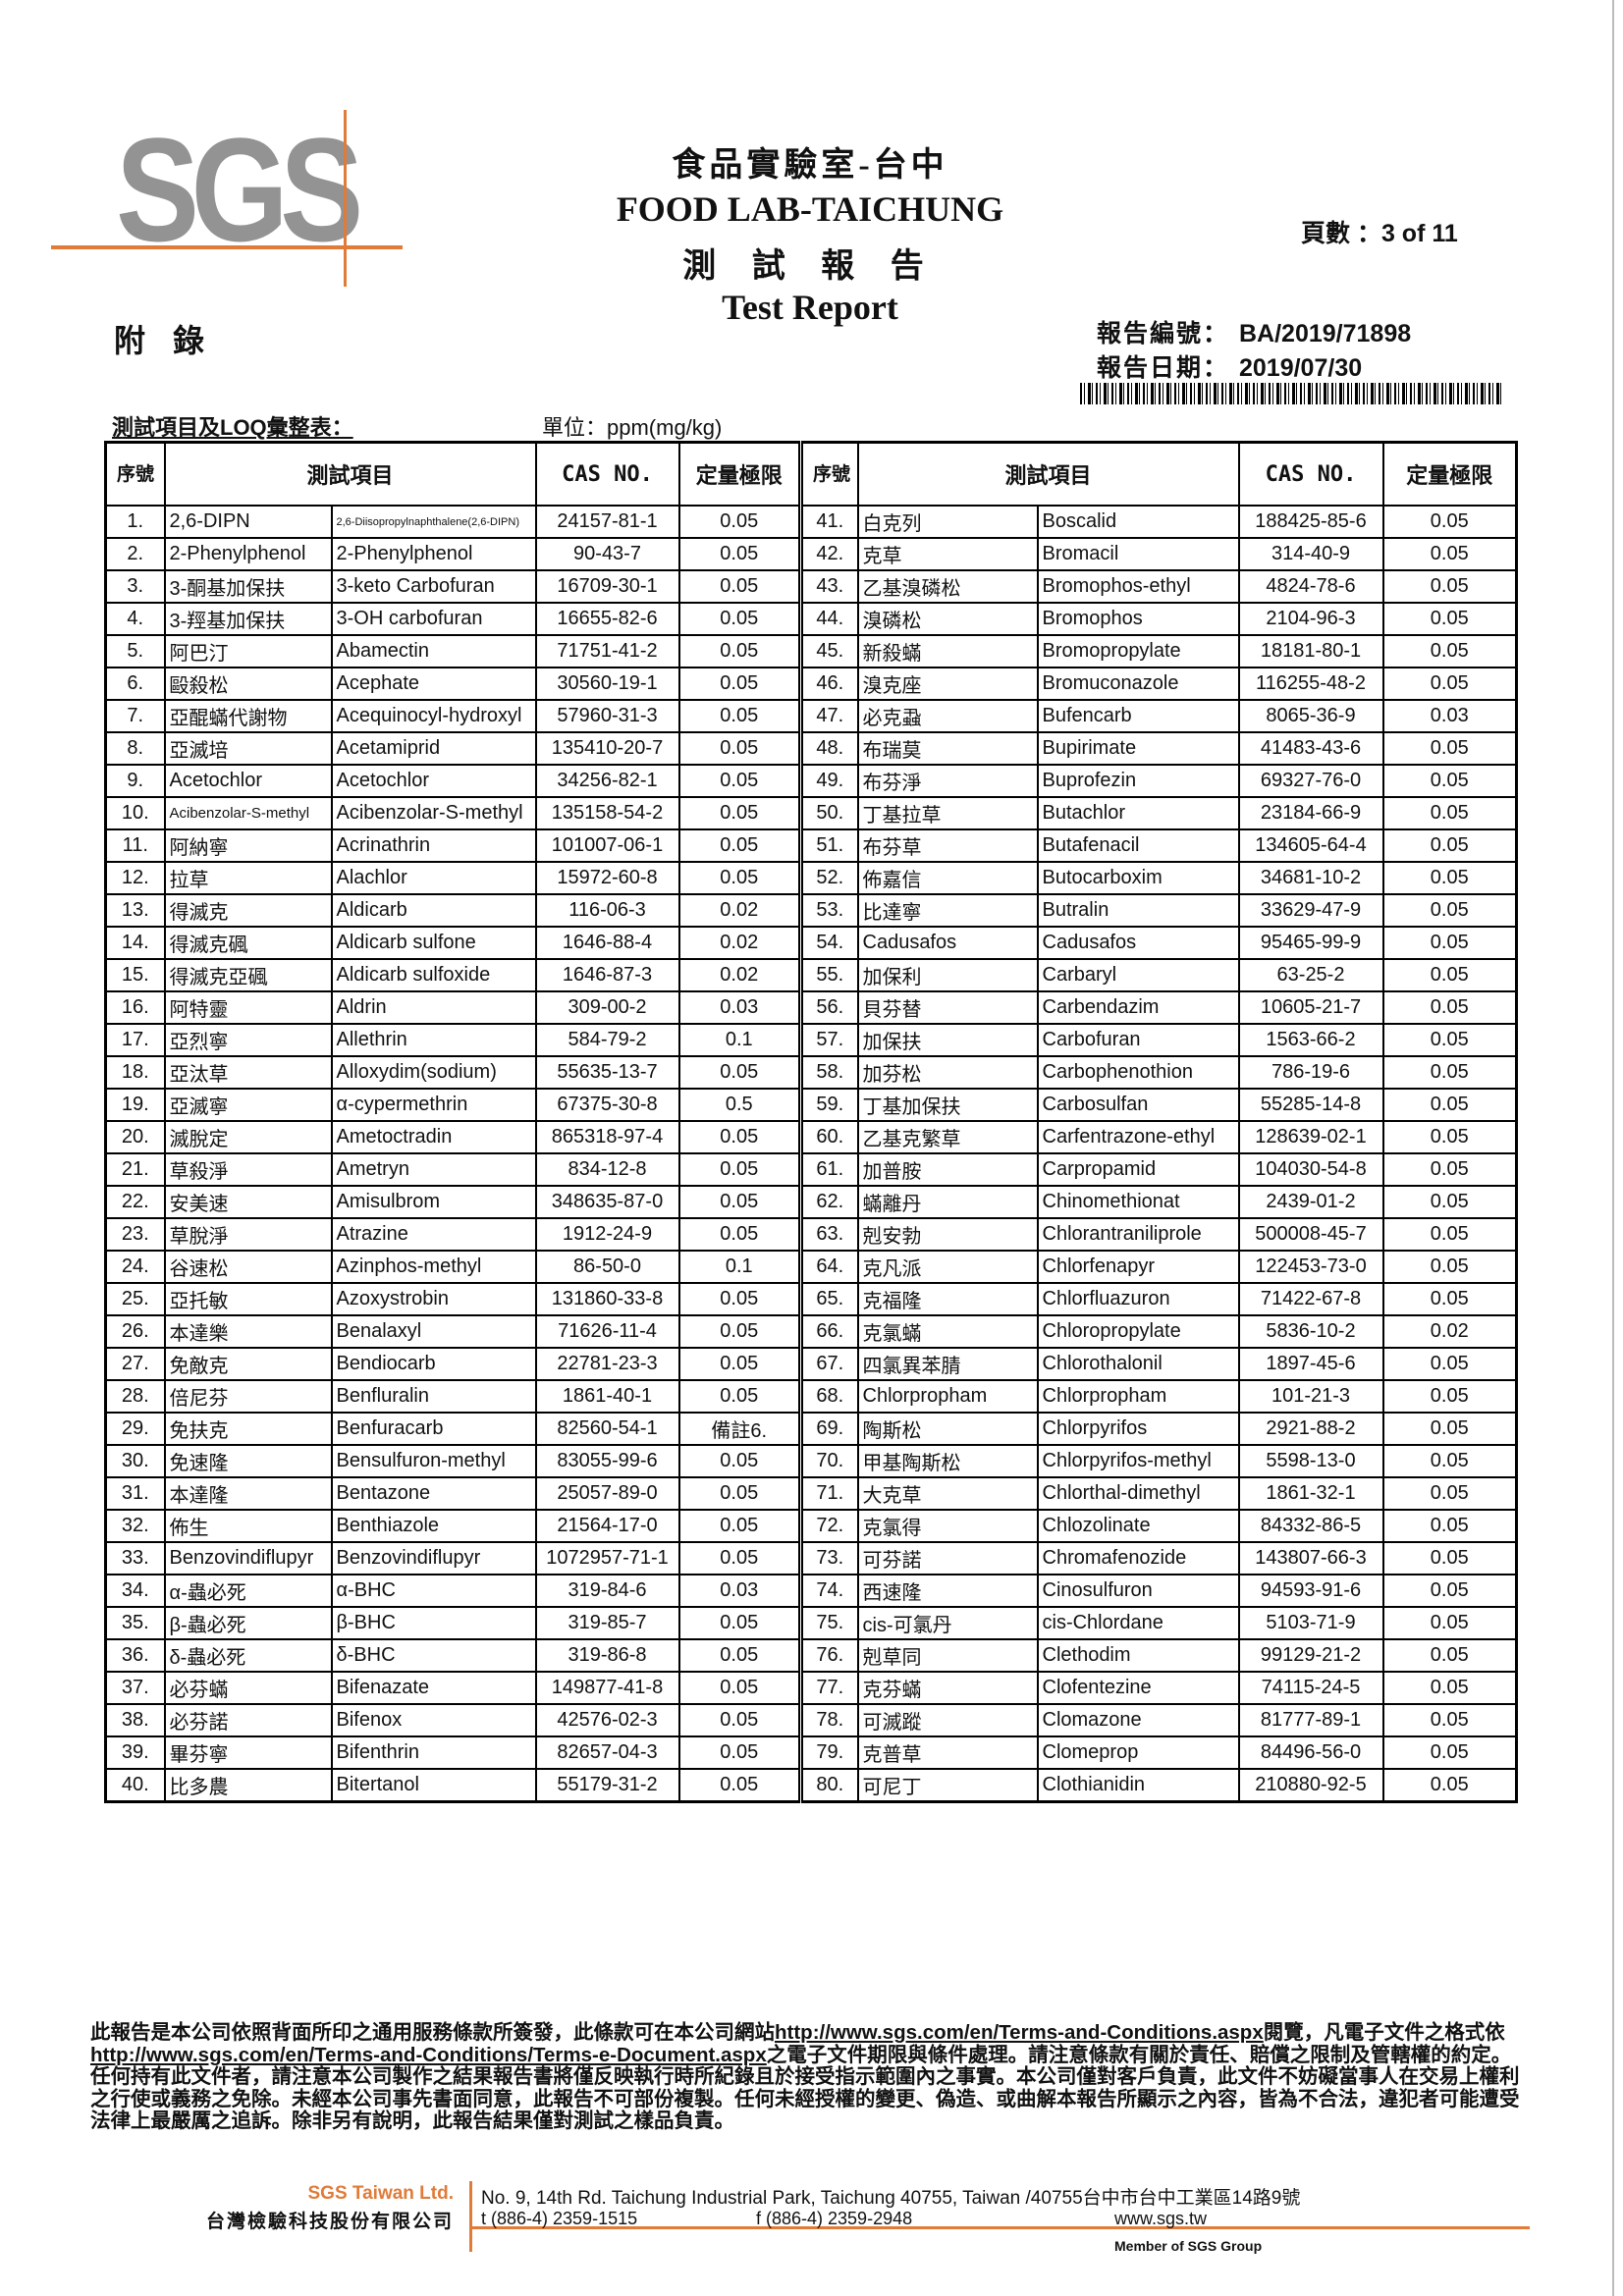  Describe the element at coordinates (1310, 748) in the screenshot. I see `cas-number: 41483-43-6` at that location.